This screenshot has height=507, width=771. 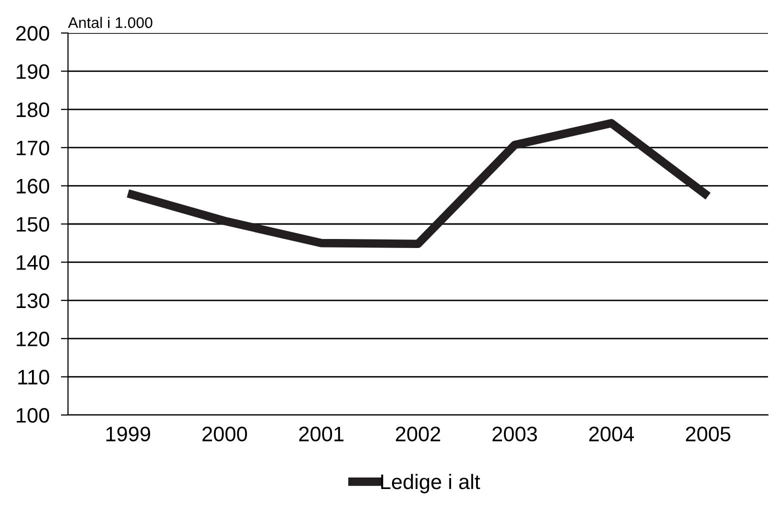 What do you see at coordinates (33, 148) in the screenshot?
I see `y-tick-label: 170` at bounding box center [33, 148].